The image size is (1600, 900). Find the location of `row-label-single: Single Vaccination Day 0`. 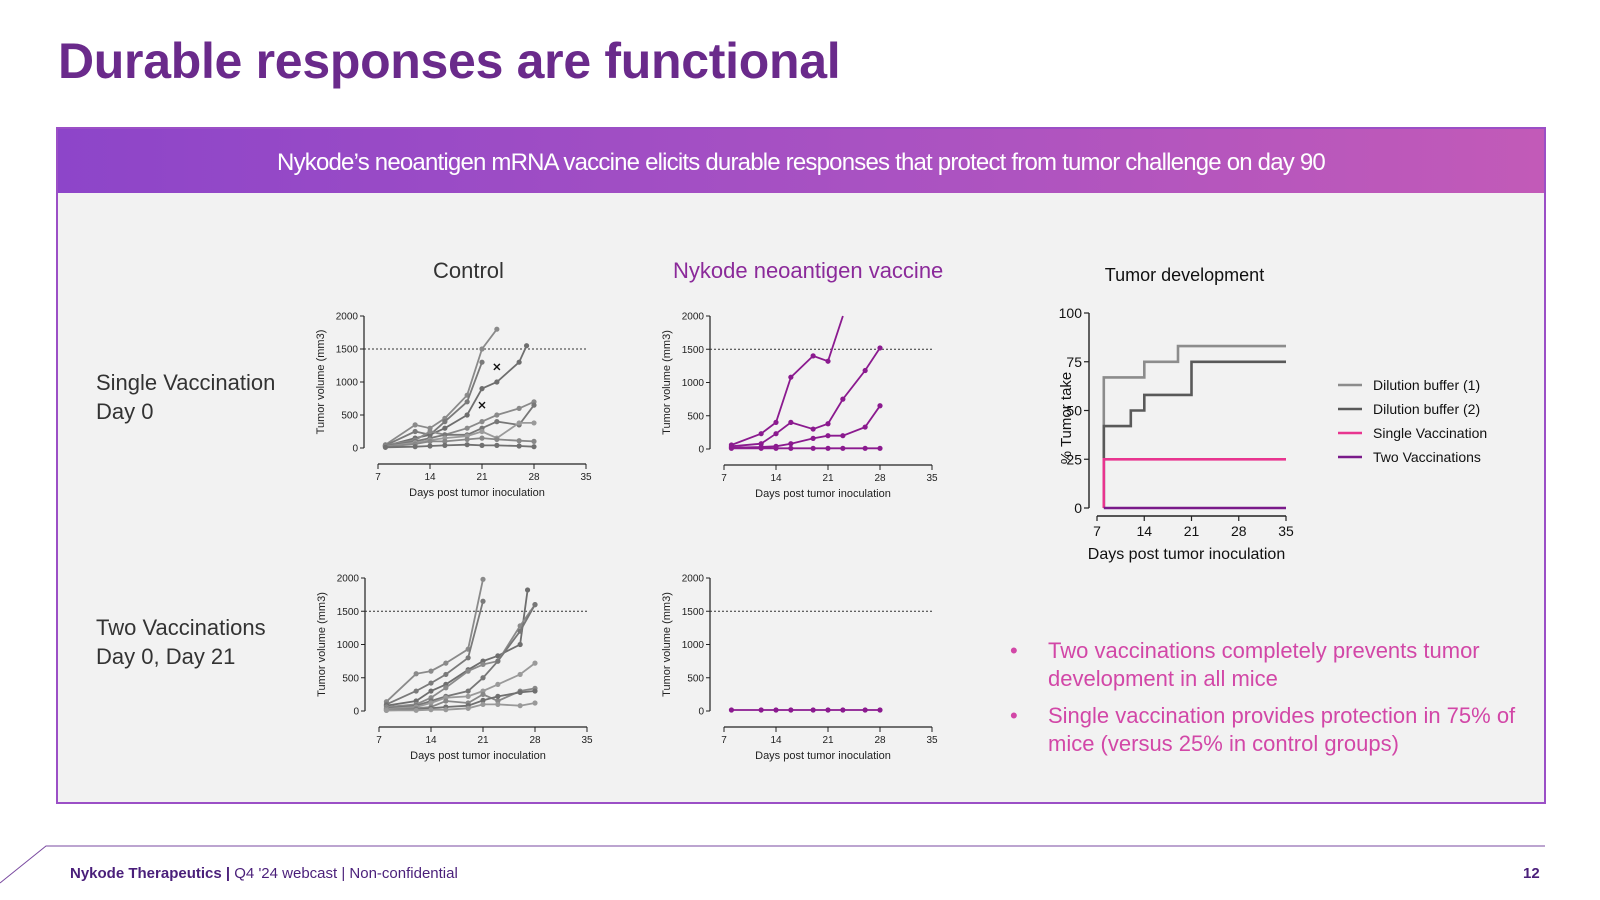

row-label-single: Single Vaccination Day 0 is located at coordinates (185, 397).